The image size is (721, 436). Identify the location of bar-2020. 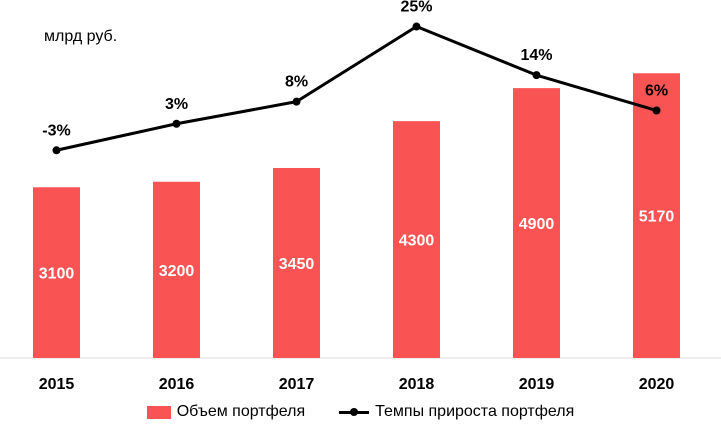
(656, 215).